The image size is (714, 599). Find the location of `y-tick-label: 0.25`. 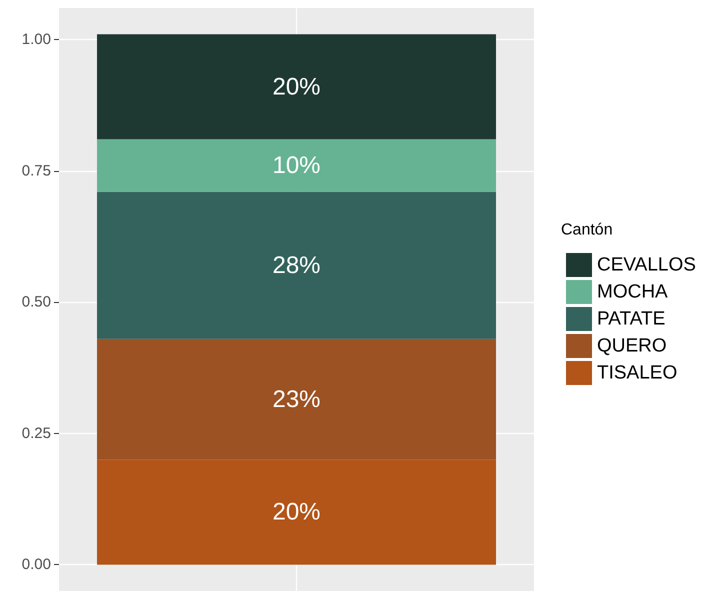

y-tick-label: 0.25 is located at coordinates (36, 433).